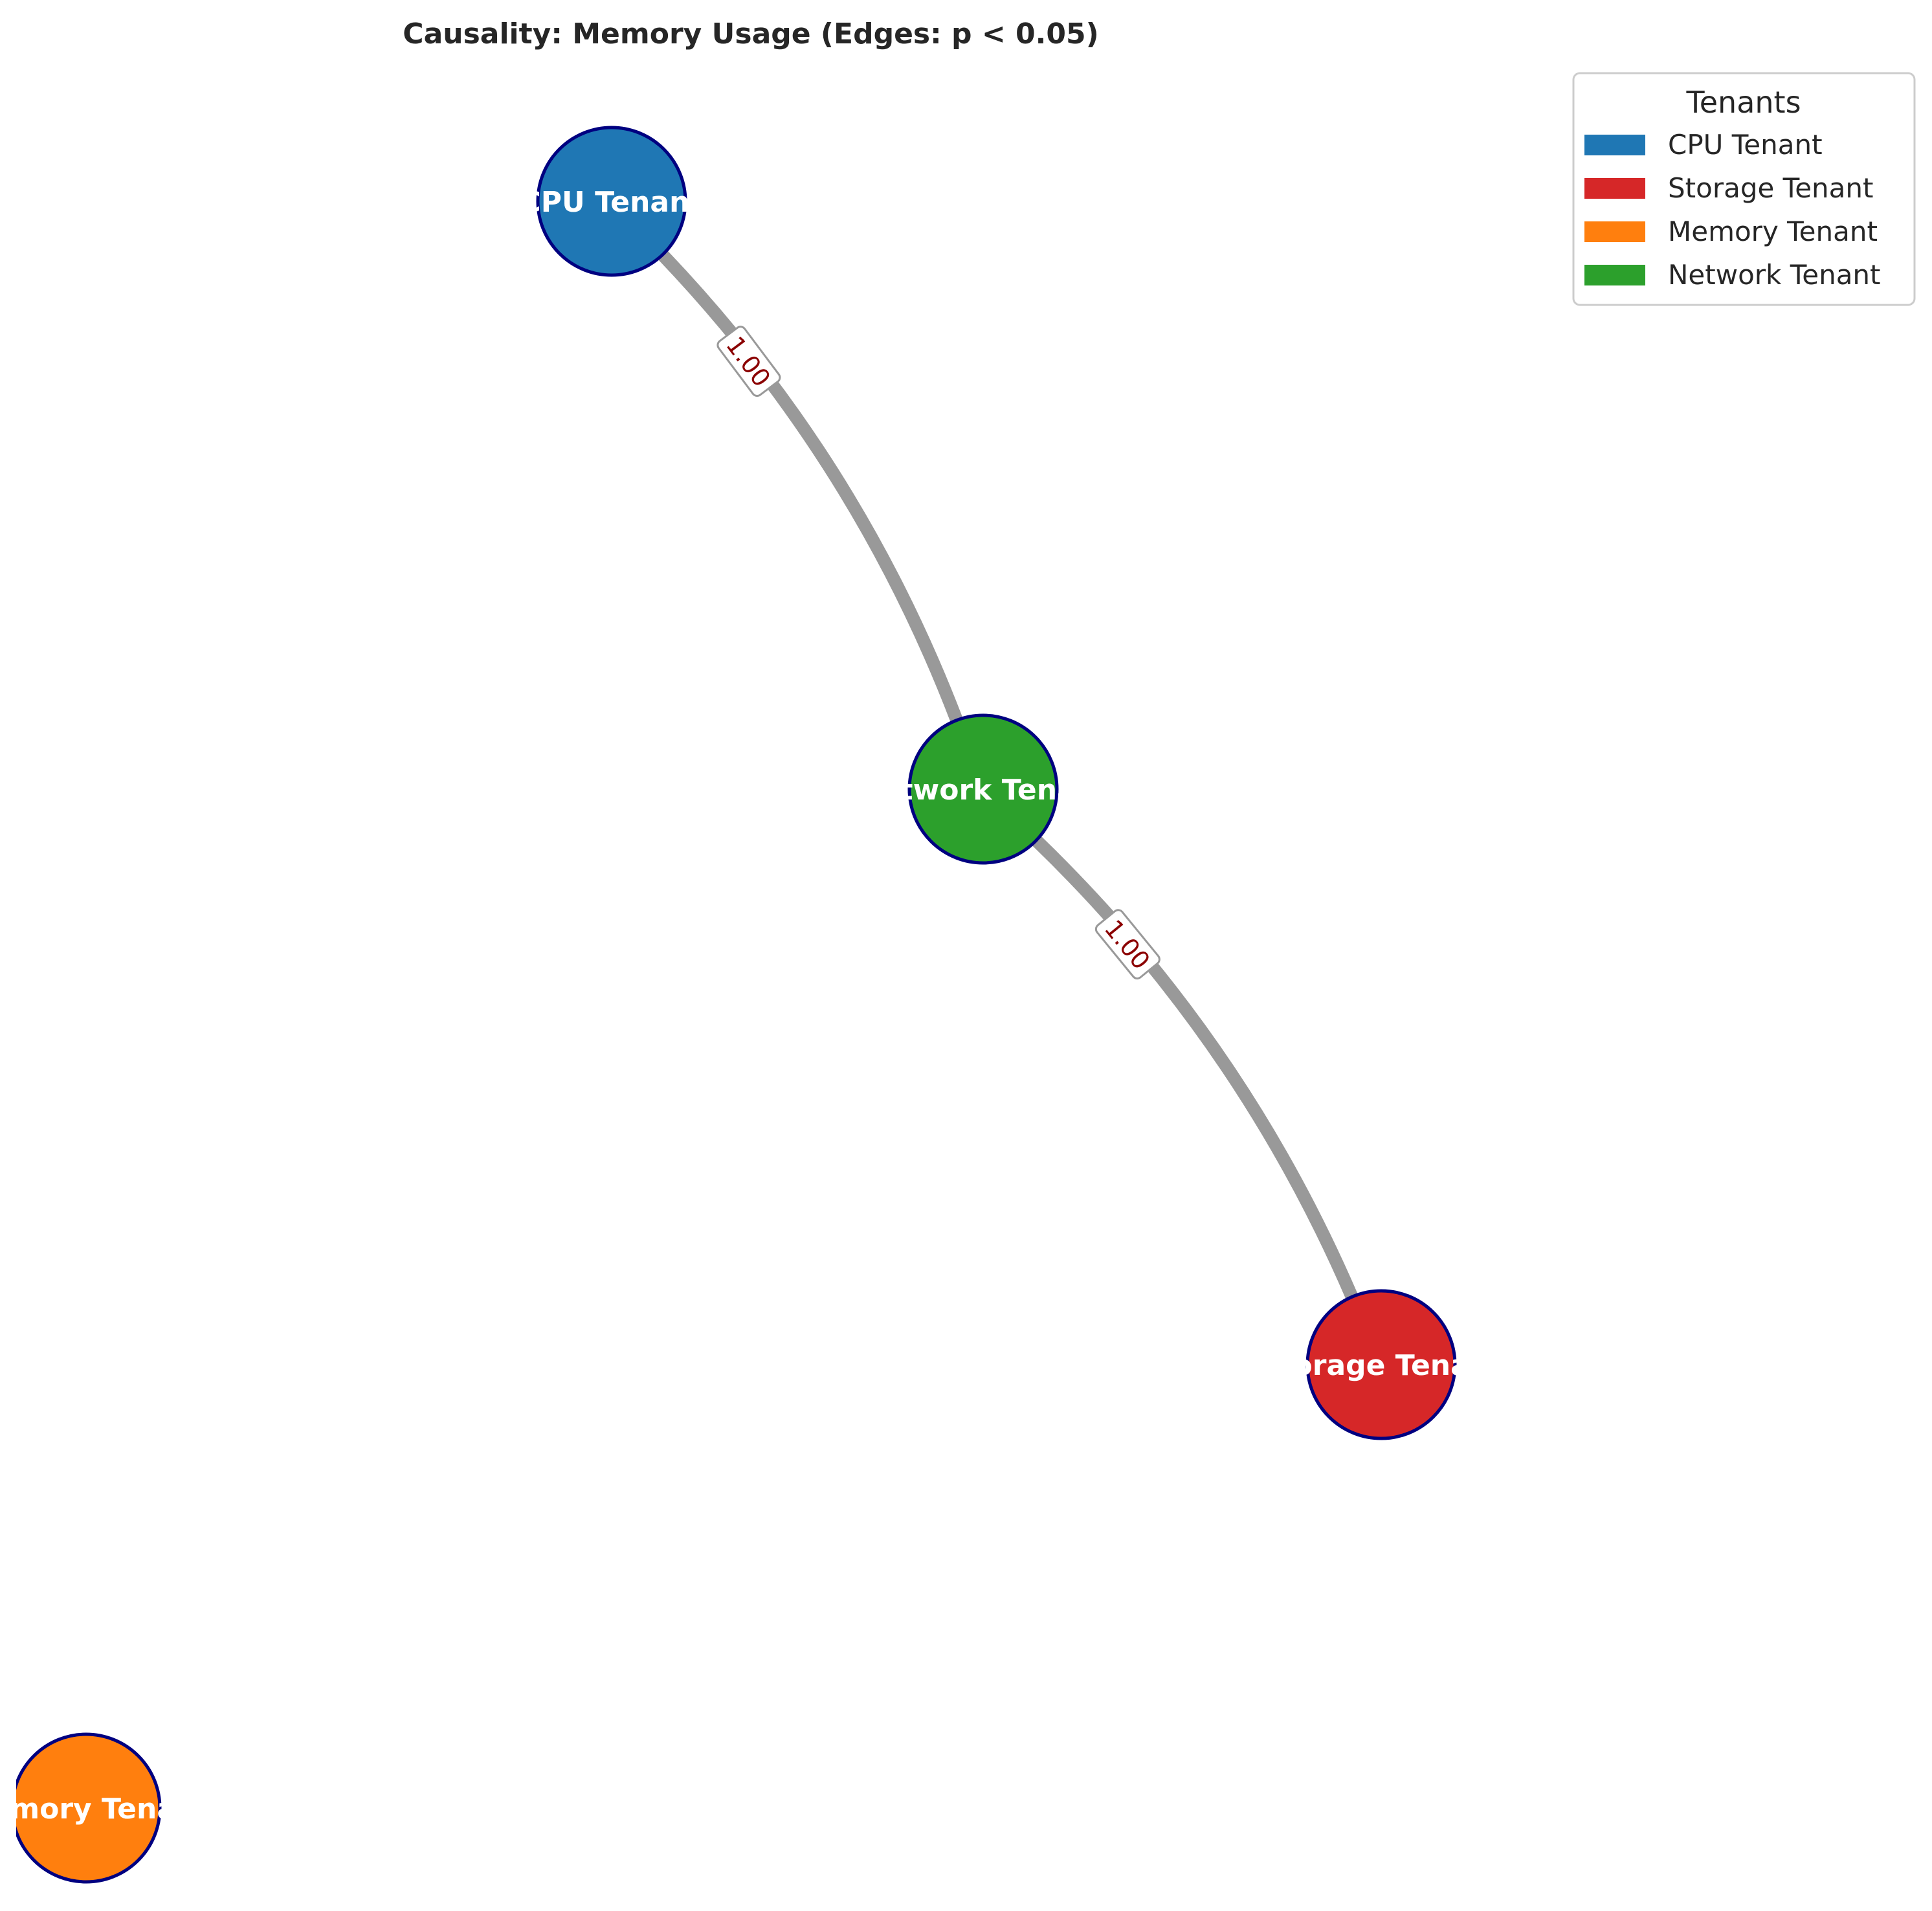 This screenshot has height=1911, width=1932. What do you see at coordinates (1743, 102) in the screenshot?
I see `legend-title: Tenants` at bounding box center [1743, 102].